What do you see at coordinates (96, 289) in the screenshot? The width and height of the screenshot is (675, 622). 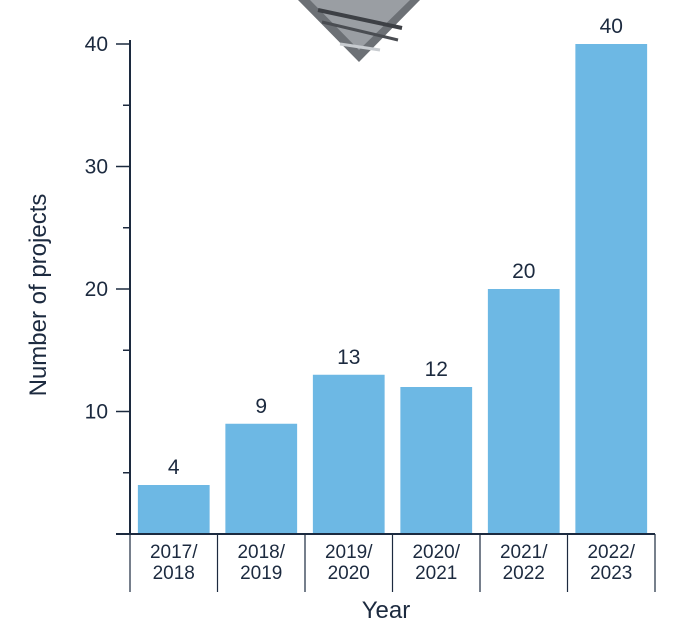 I see `y-tick-label: 20` at bounding box center [96, 289].